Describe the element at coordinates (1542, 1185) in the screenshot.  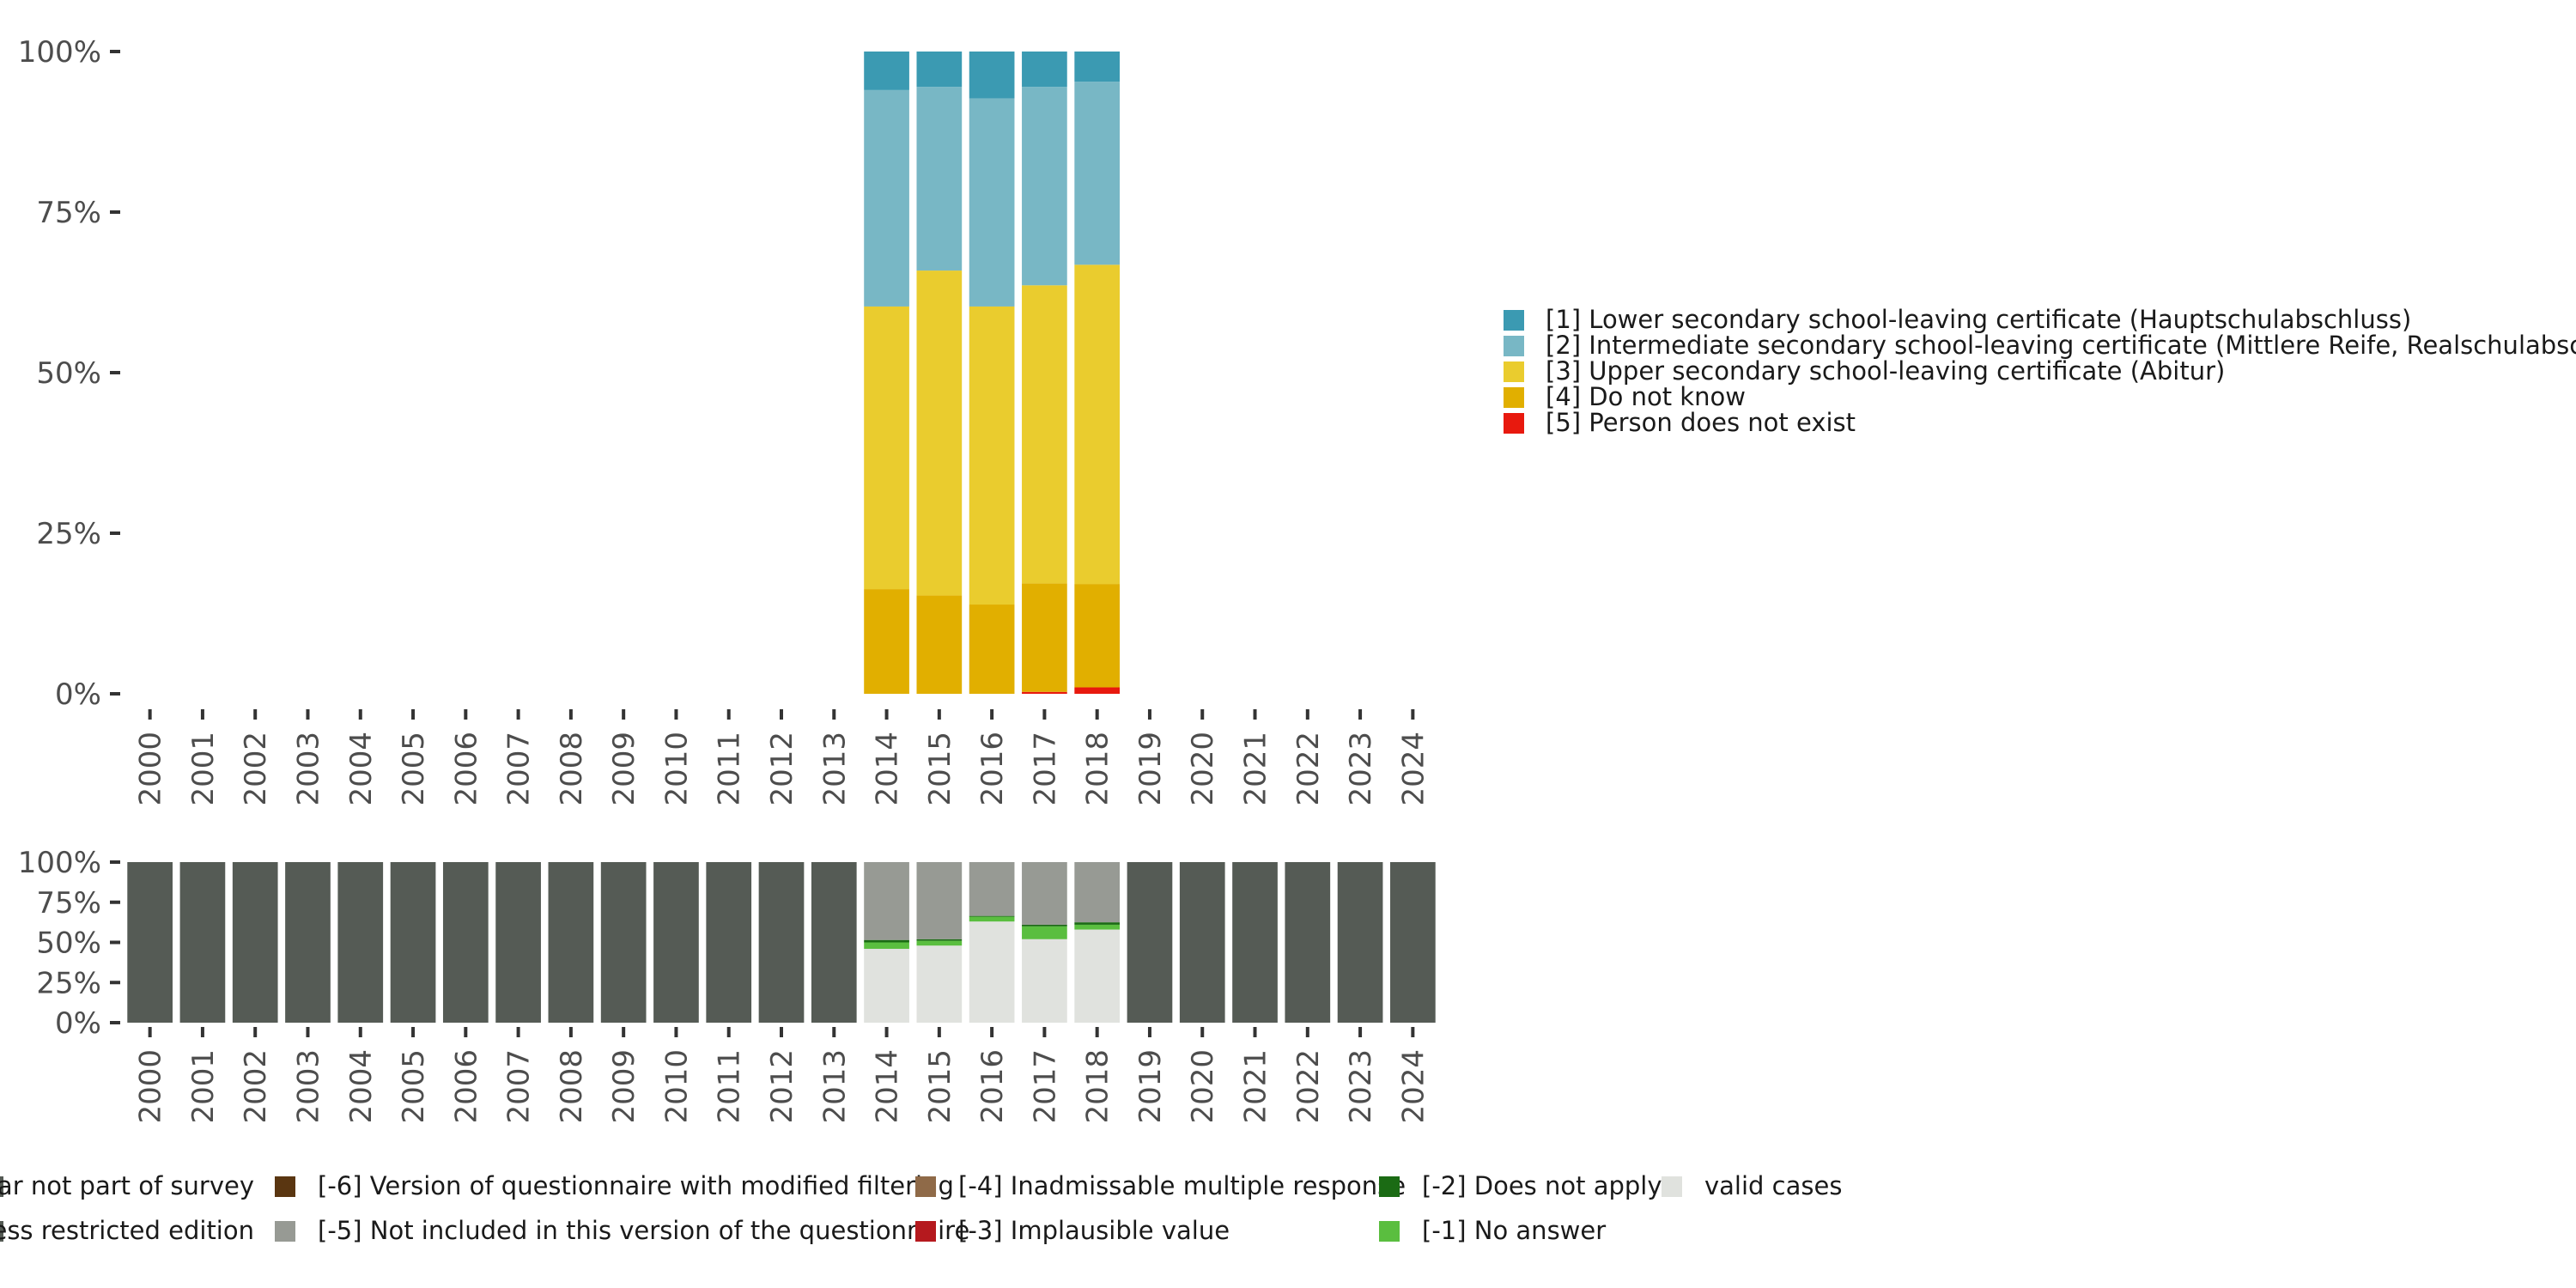
I see `legend-label: [-2] Does not apply` at that location.